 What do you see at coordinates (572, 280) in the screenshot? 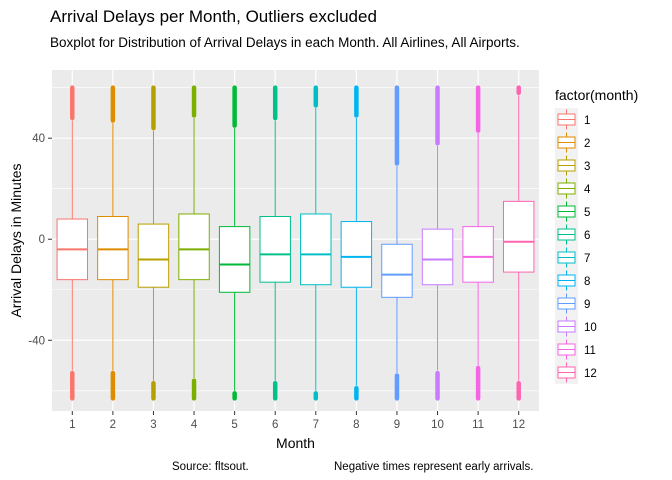
I see `legend-item-8: 8` at bounding box center [572, 280].